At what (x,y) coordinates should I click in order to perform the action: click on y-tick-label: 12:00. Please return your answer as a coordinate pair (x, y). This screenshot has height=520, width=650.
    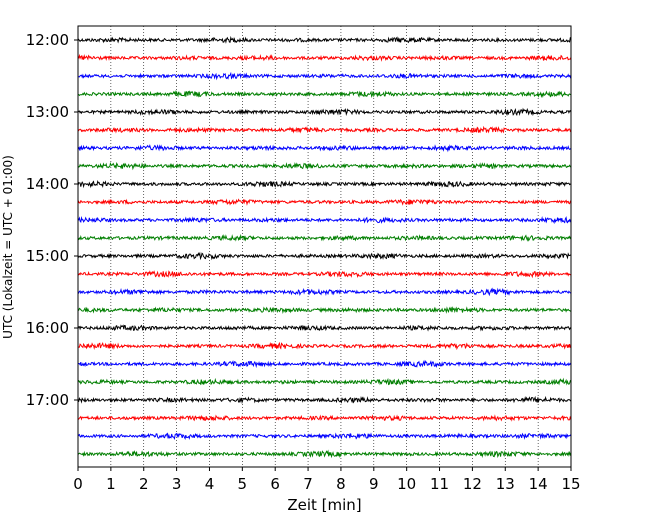
    Looking at the image, I should click on (47, 40).